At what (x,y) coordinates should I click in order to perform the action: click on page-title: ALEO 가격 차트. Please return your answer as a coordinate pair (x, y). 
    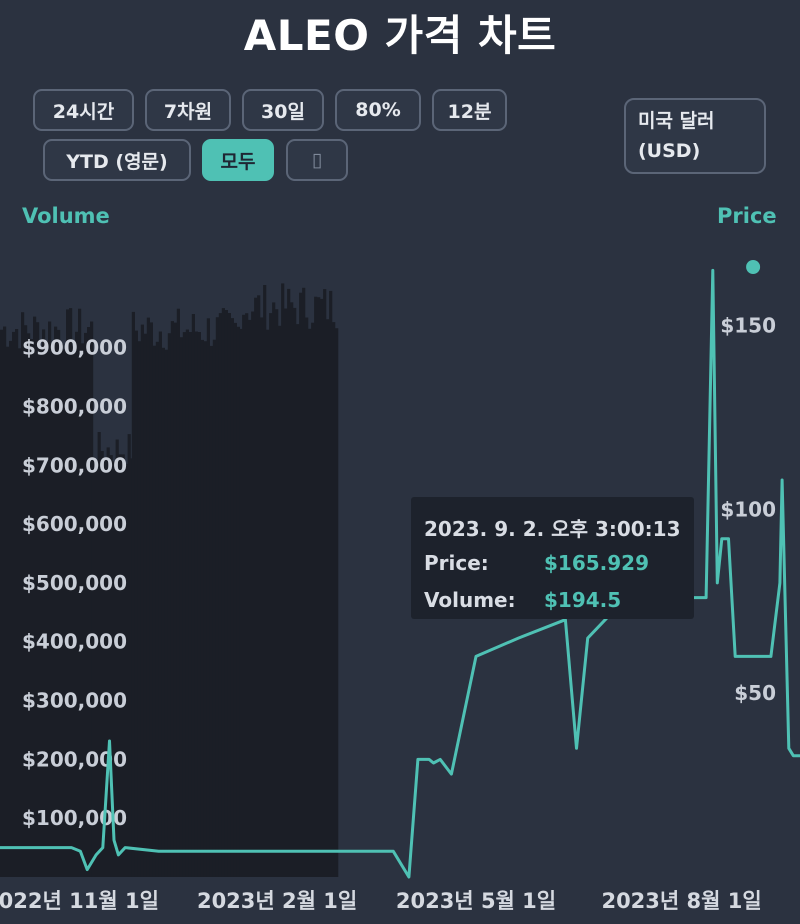
    Looking at the image, I should click on (400, 35).